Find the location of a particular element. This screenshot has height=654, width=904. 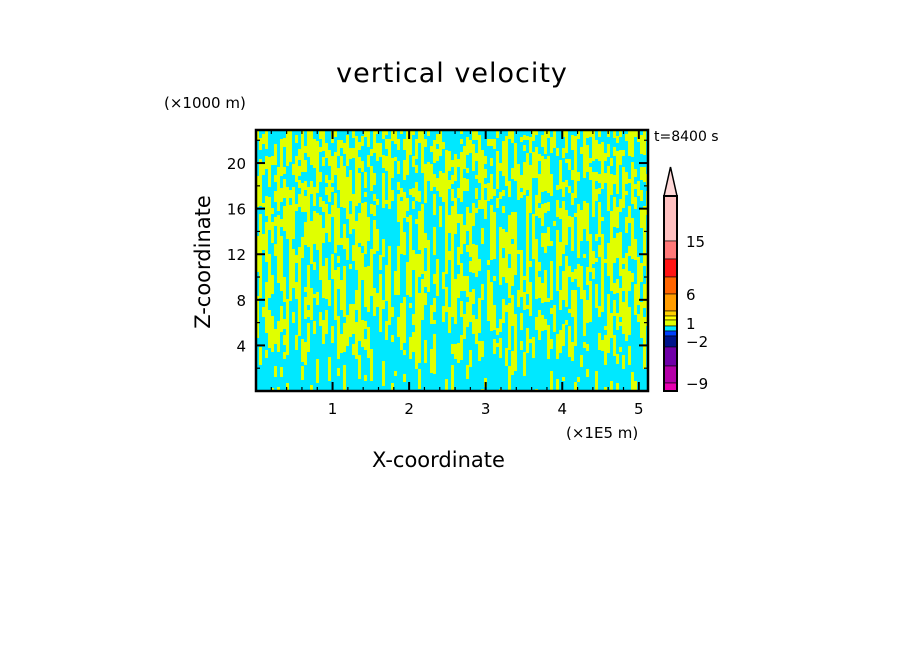

colorbar: 15 6 1−2 −9 is located at coordinates (685, 279).